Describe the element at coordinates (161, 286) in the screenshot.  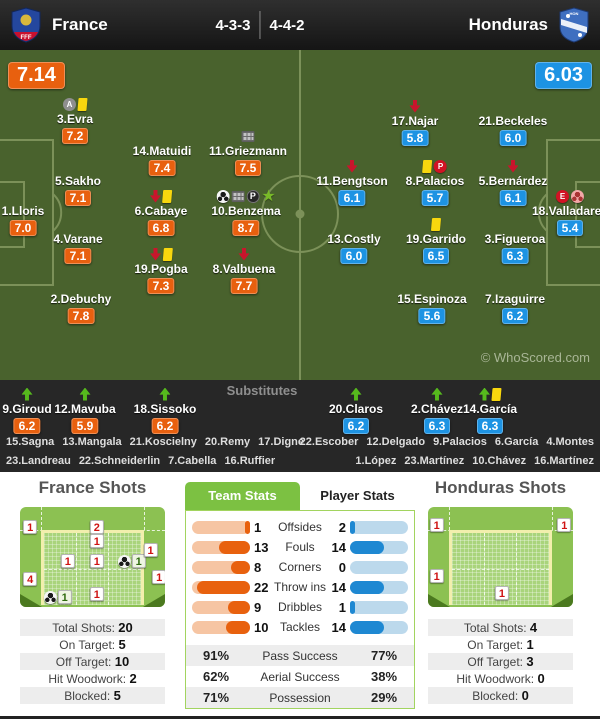
I see `player-rating: 7.3` at that location.